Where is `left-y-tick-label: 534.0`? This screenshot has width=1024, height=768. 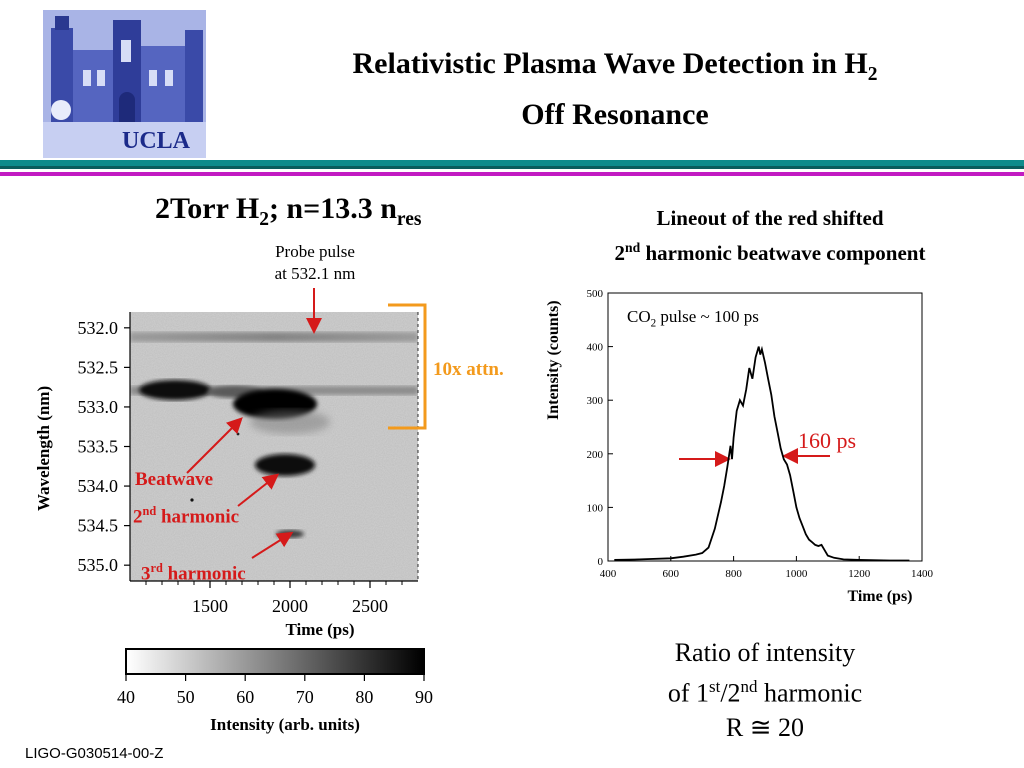 left-y-tick-label: 534.0 is located at coordinates (98, 486).